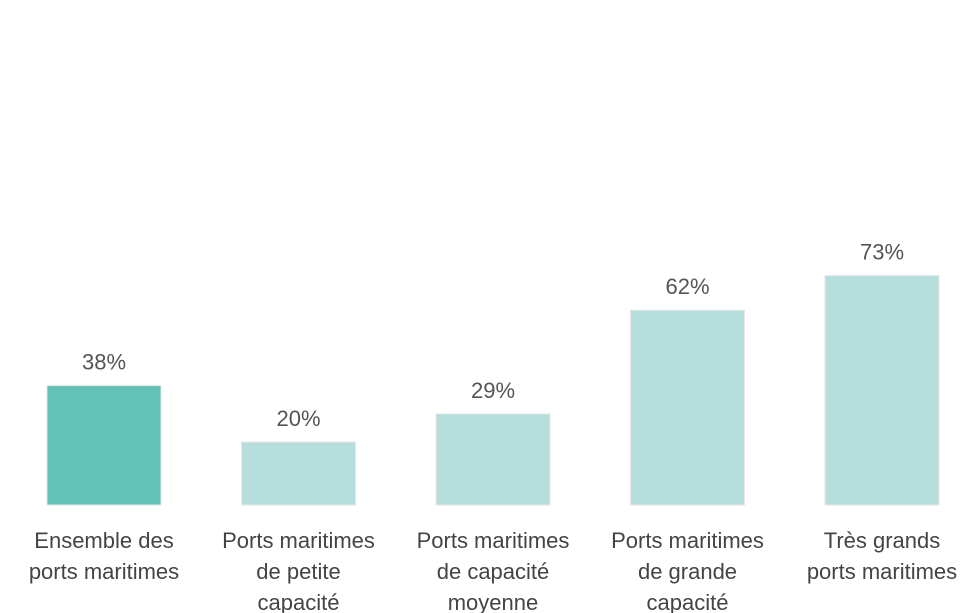  What do you see at coordinates (298, 418) in the screenshot?
I see `data-label-2: 20%` at bounding box center [298, 418].